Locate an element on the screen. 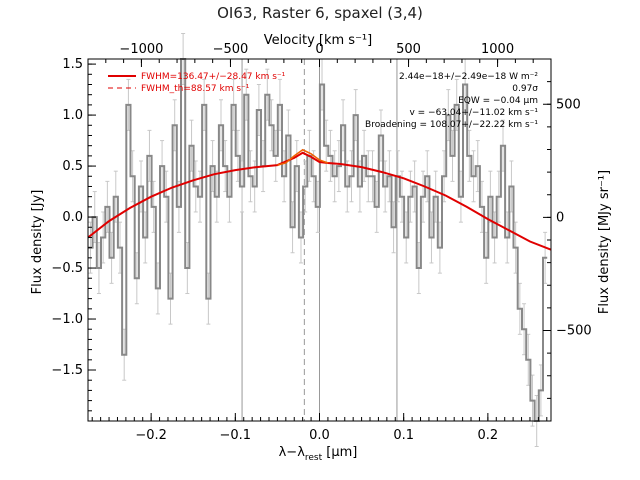  x-axis-label-unit: [μm] is located at coordinates (339, 452).